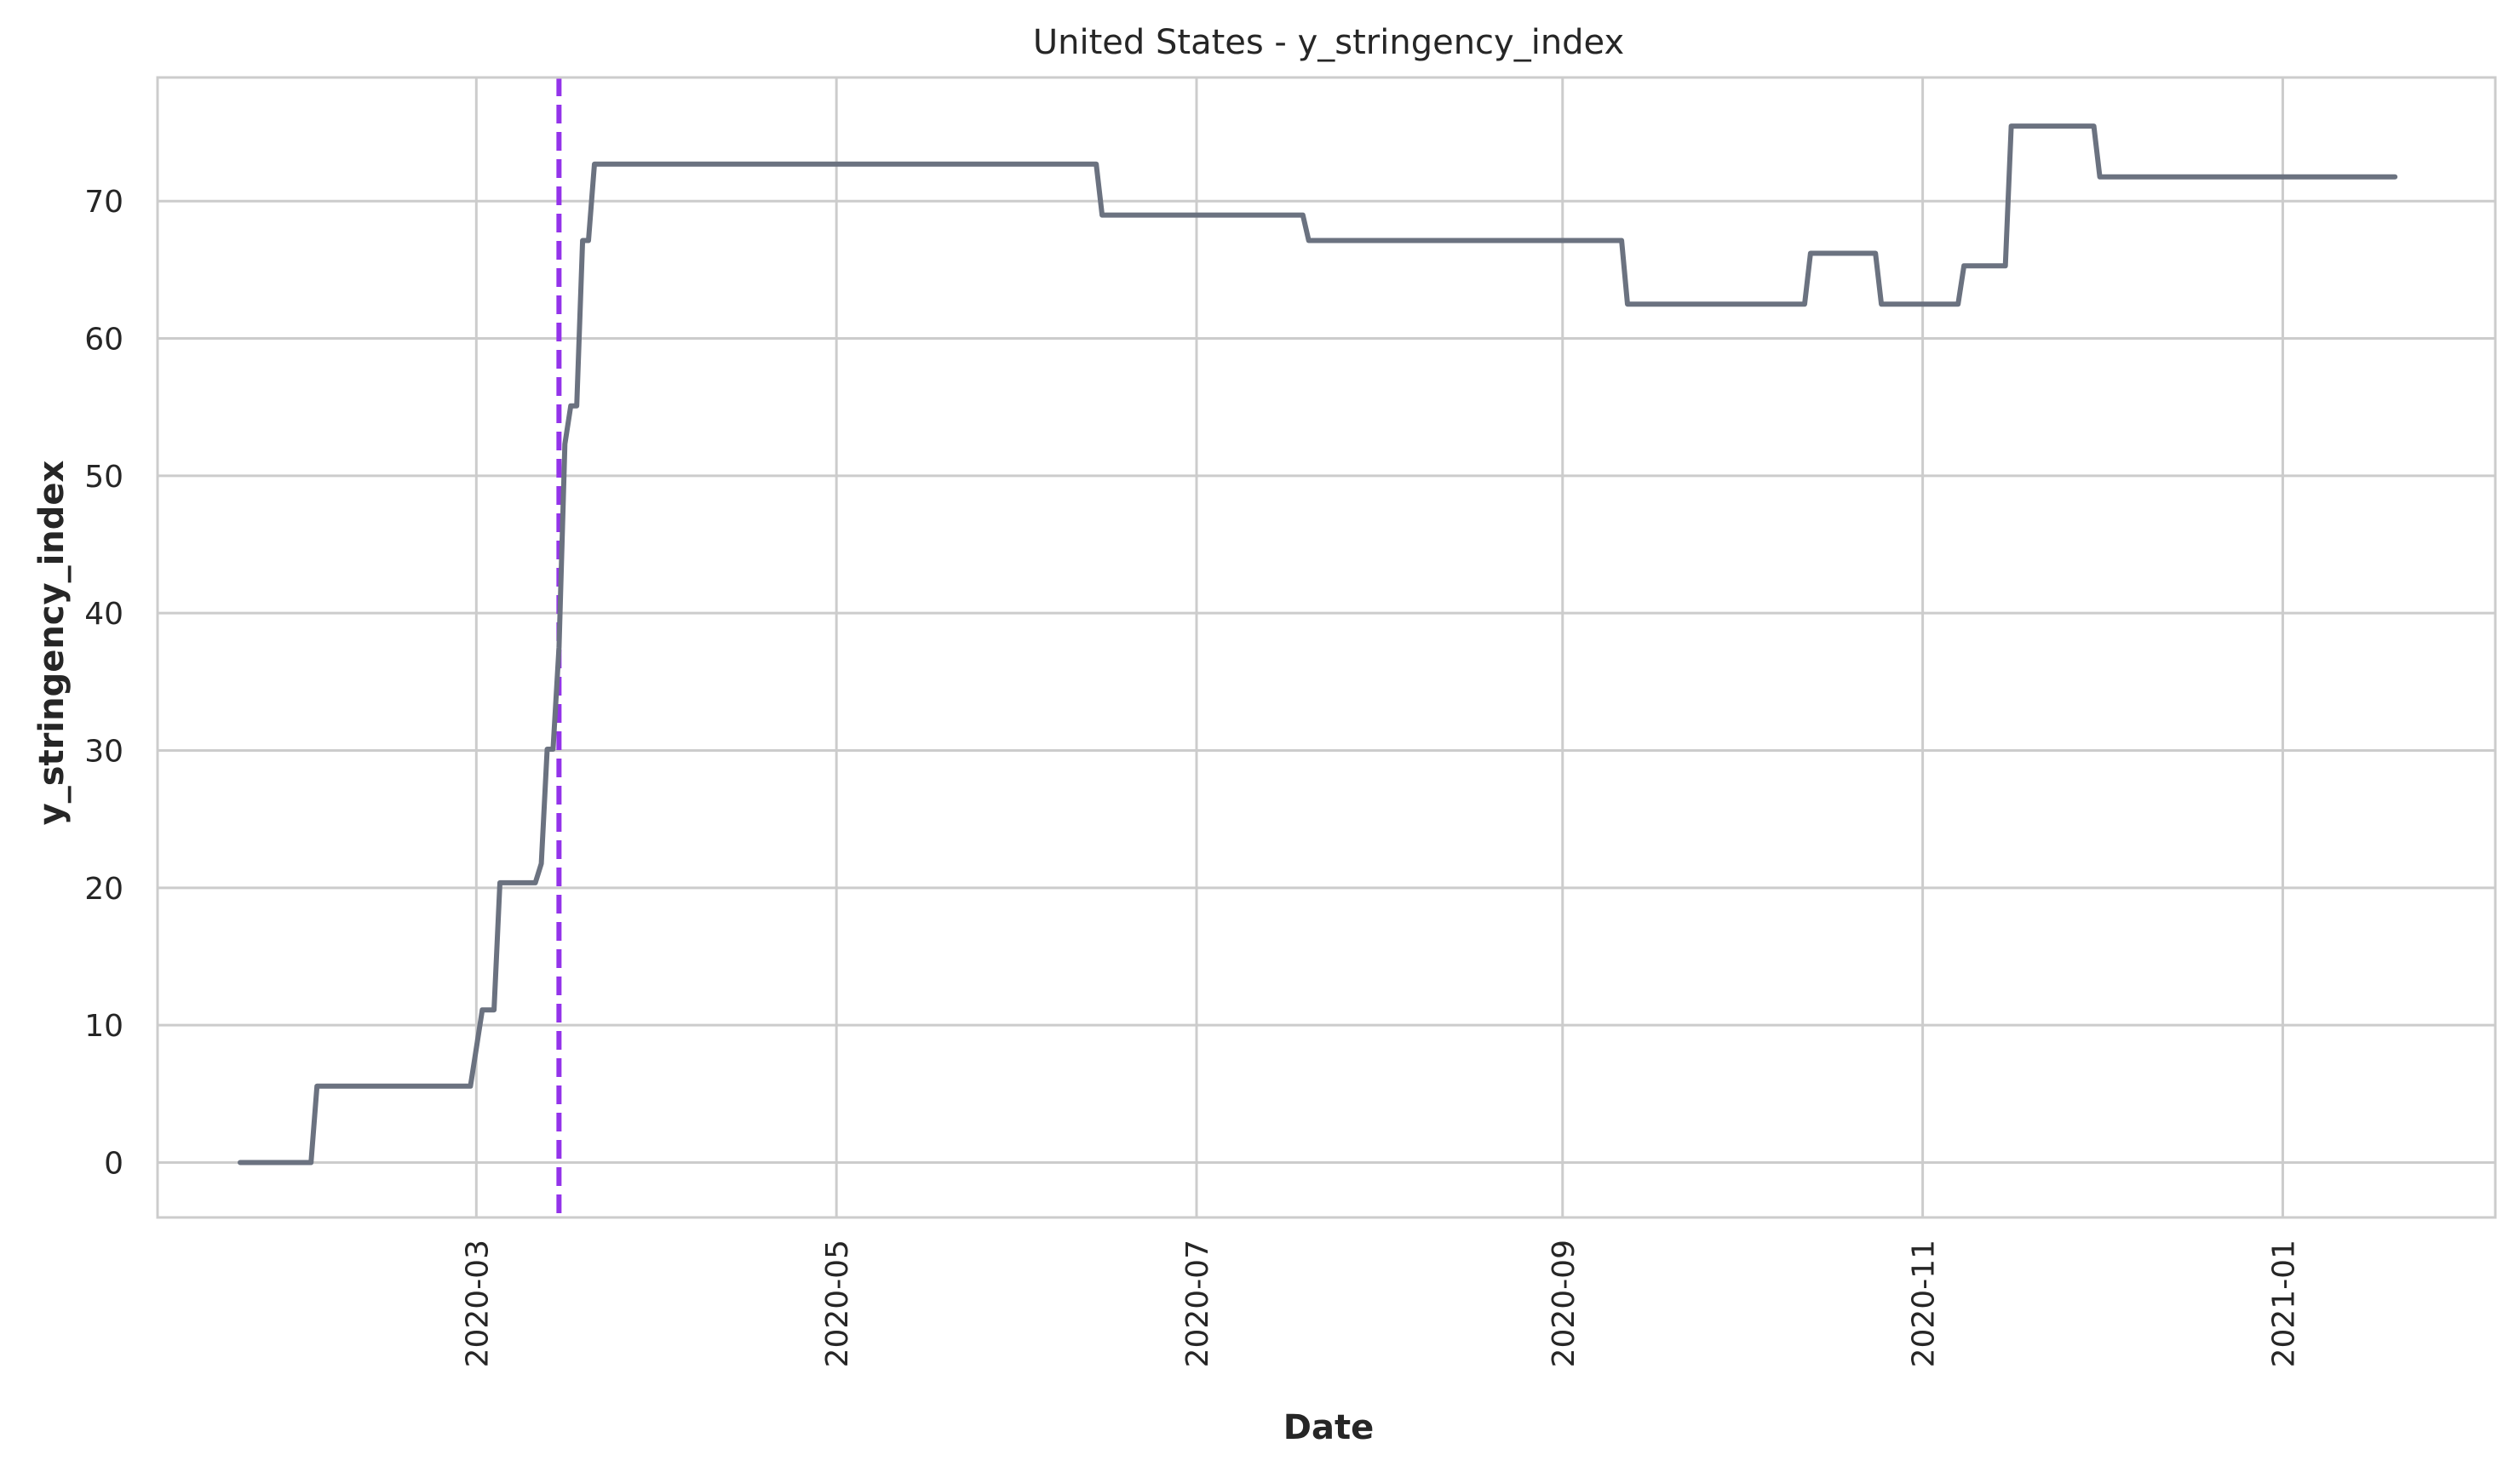 The height and width of the screenshot is (1472, 2520). Describe the element at coordinates (114, 1163) in the screenshot. I see `y-tick-label: 0` at that location.